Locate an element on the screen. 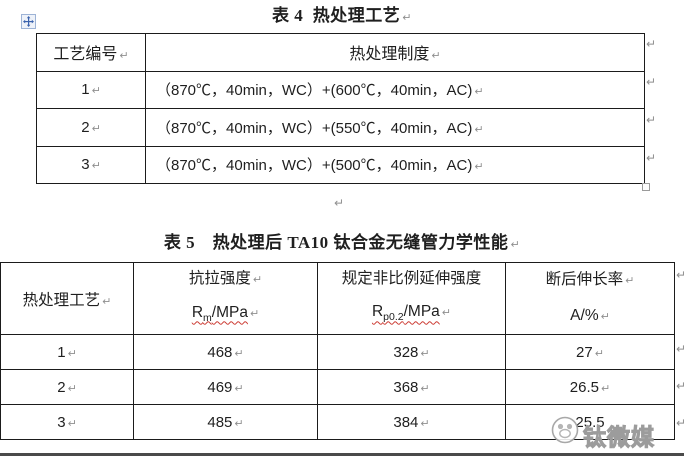 The width and height of the screenshot is (684, 462). table5-caption: 表 5 热处理后 TA10 钛合金无缝管力学性能 ↵ is located at coordinates (342, 240).